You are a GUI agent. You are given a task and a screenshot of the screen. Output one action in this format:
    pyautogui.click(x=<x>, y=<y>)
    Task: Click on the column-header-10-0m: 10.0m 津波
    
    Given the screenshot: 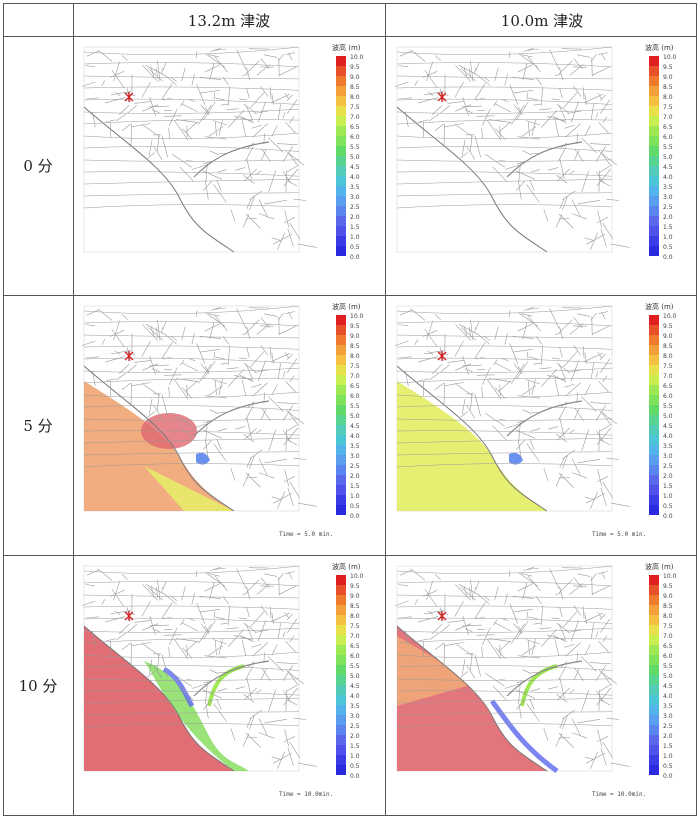 What is the action you would take?
    pyautogui.click(x=542, y=20)
    